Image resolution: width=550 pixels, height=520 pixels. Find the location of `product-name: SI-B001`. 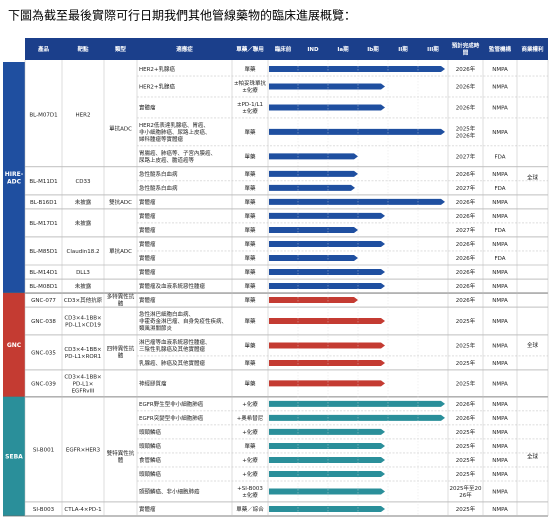

product-name: SI-B001 is located at coordinates (43, 450).